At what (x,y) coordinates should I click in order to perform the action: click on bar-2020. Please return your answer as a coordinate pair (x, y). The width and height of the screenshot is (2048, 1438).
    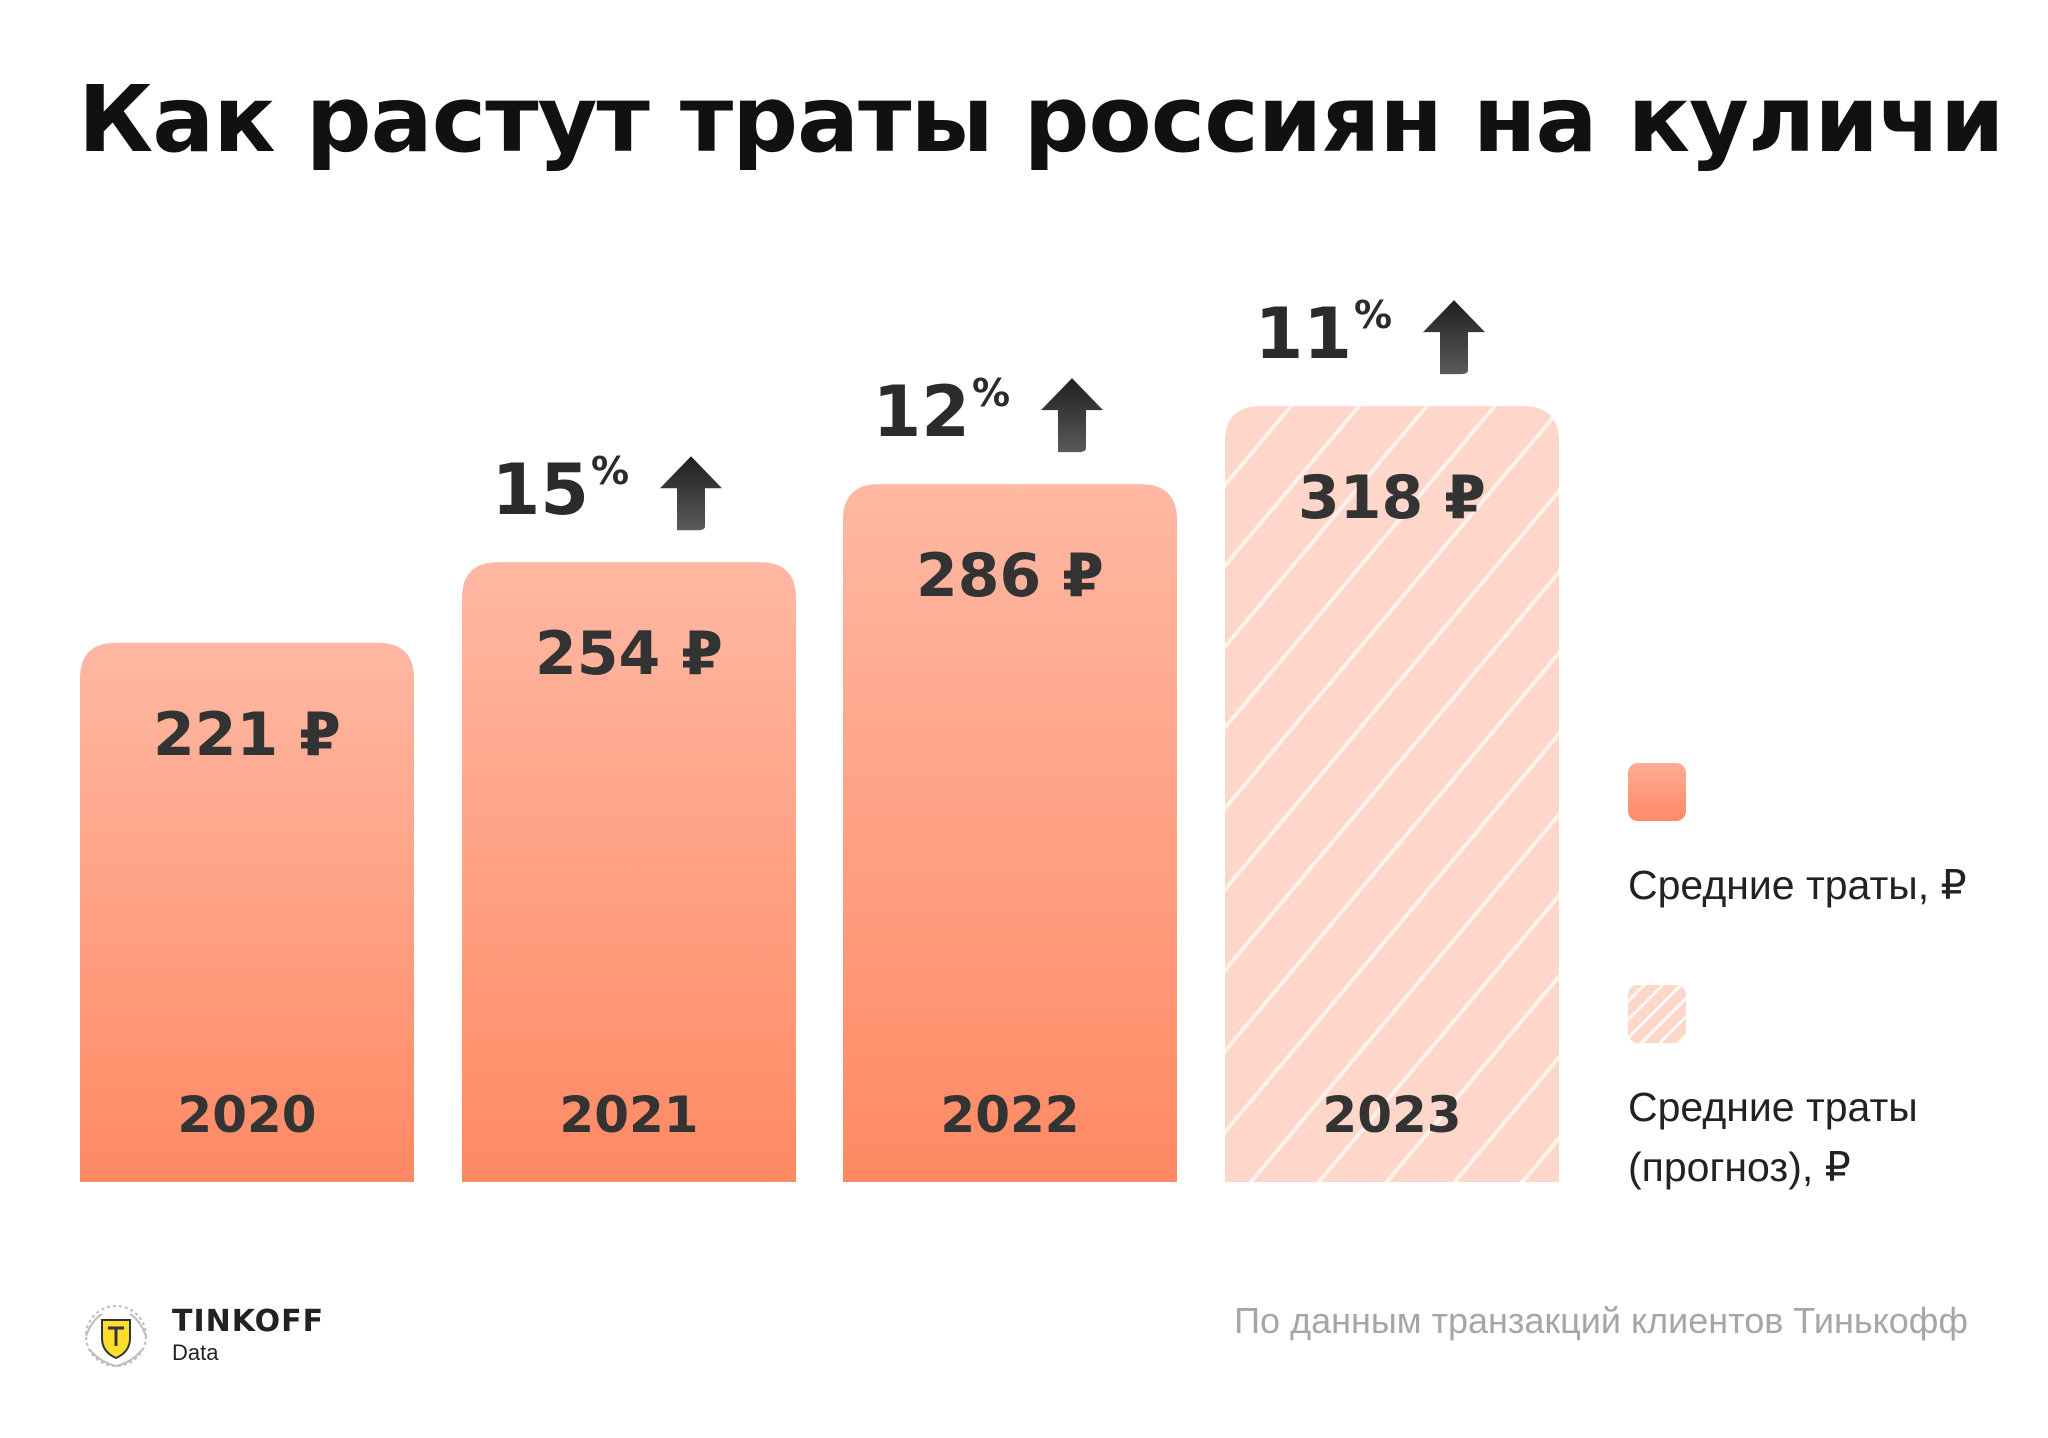
    Looking at the image, I should click on (247, 912).